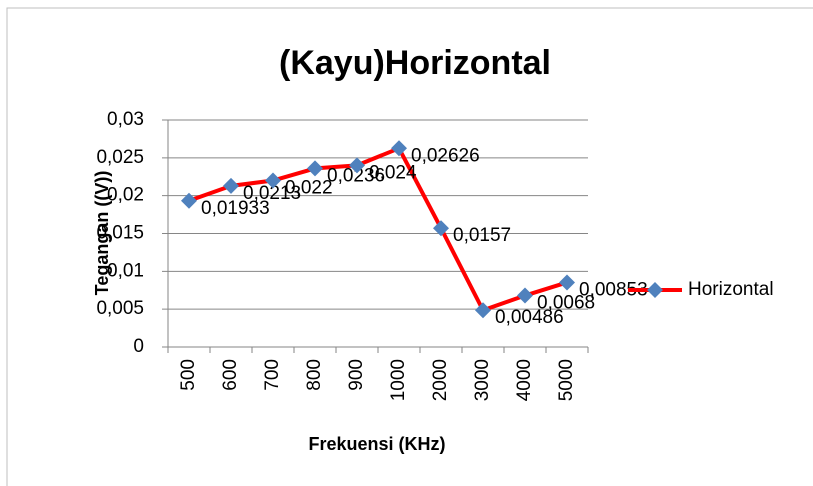 Image resolution: width=813 pixels, height=486 pixels. I want to click on y-tick-label: 0, so click(138, 346).